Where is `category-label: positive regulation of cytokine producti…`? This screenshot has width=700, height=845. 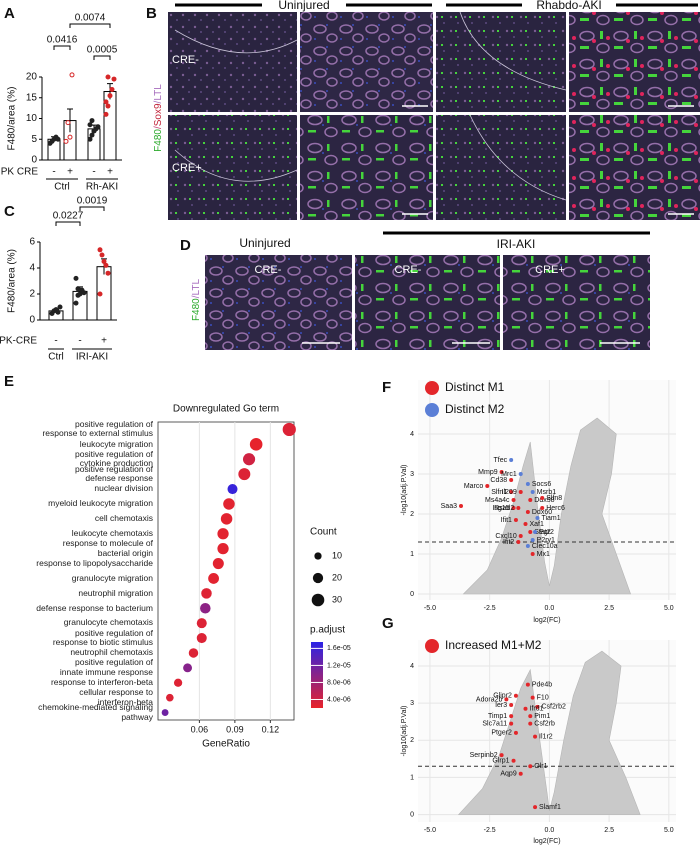
category-label: positive regulation of cytokine producti… is located at coordinates (114, 458).